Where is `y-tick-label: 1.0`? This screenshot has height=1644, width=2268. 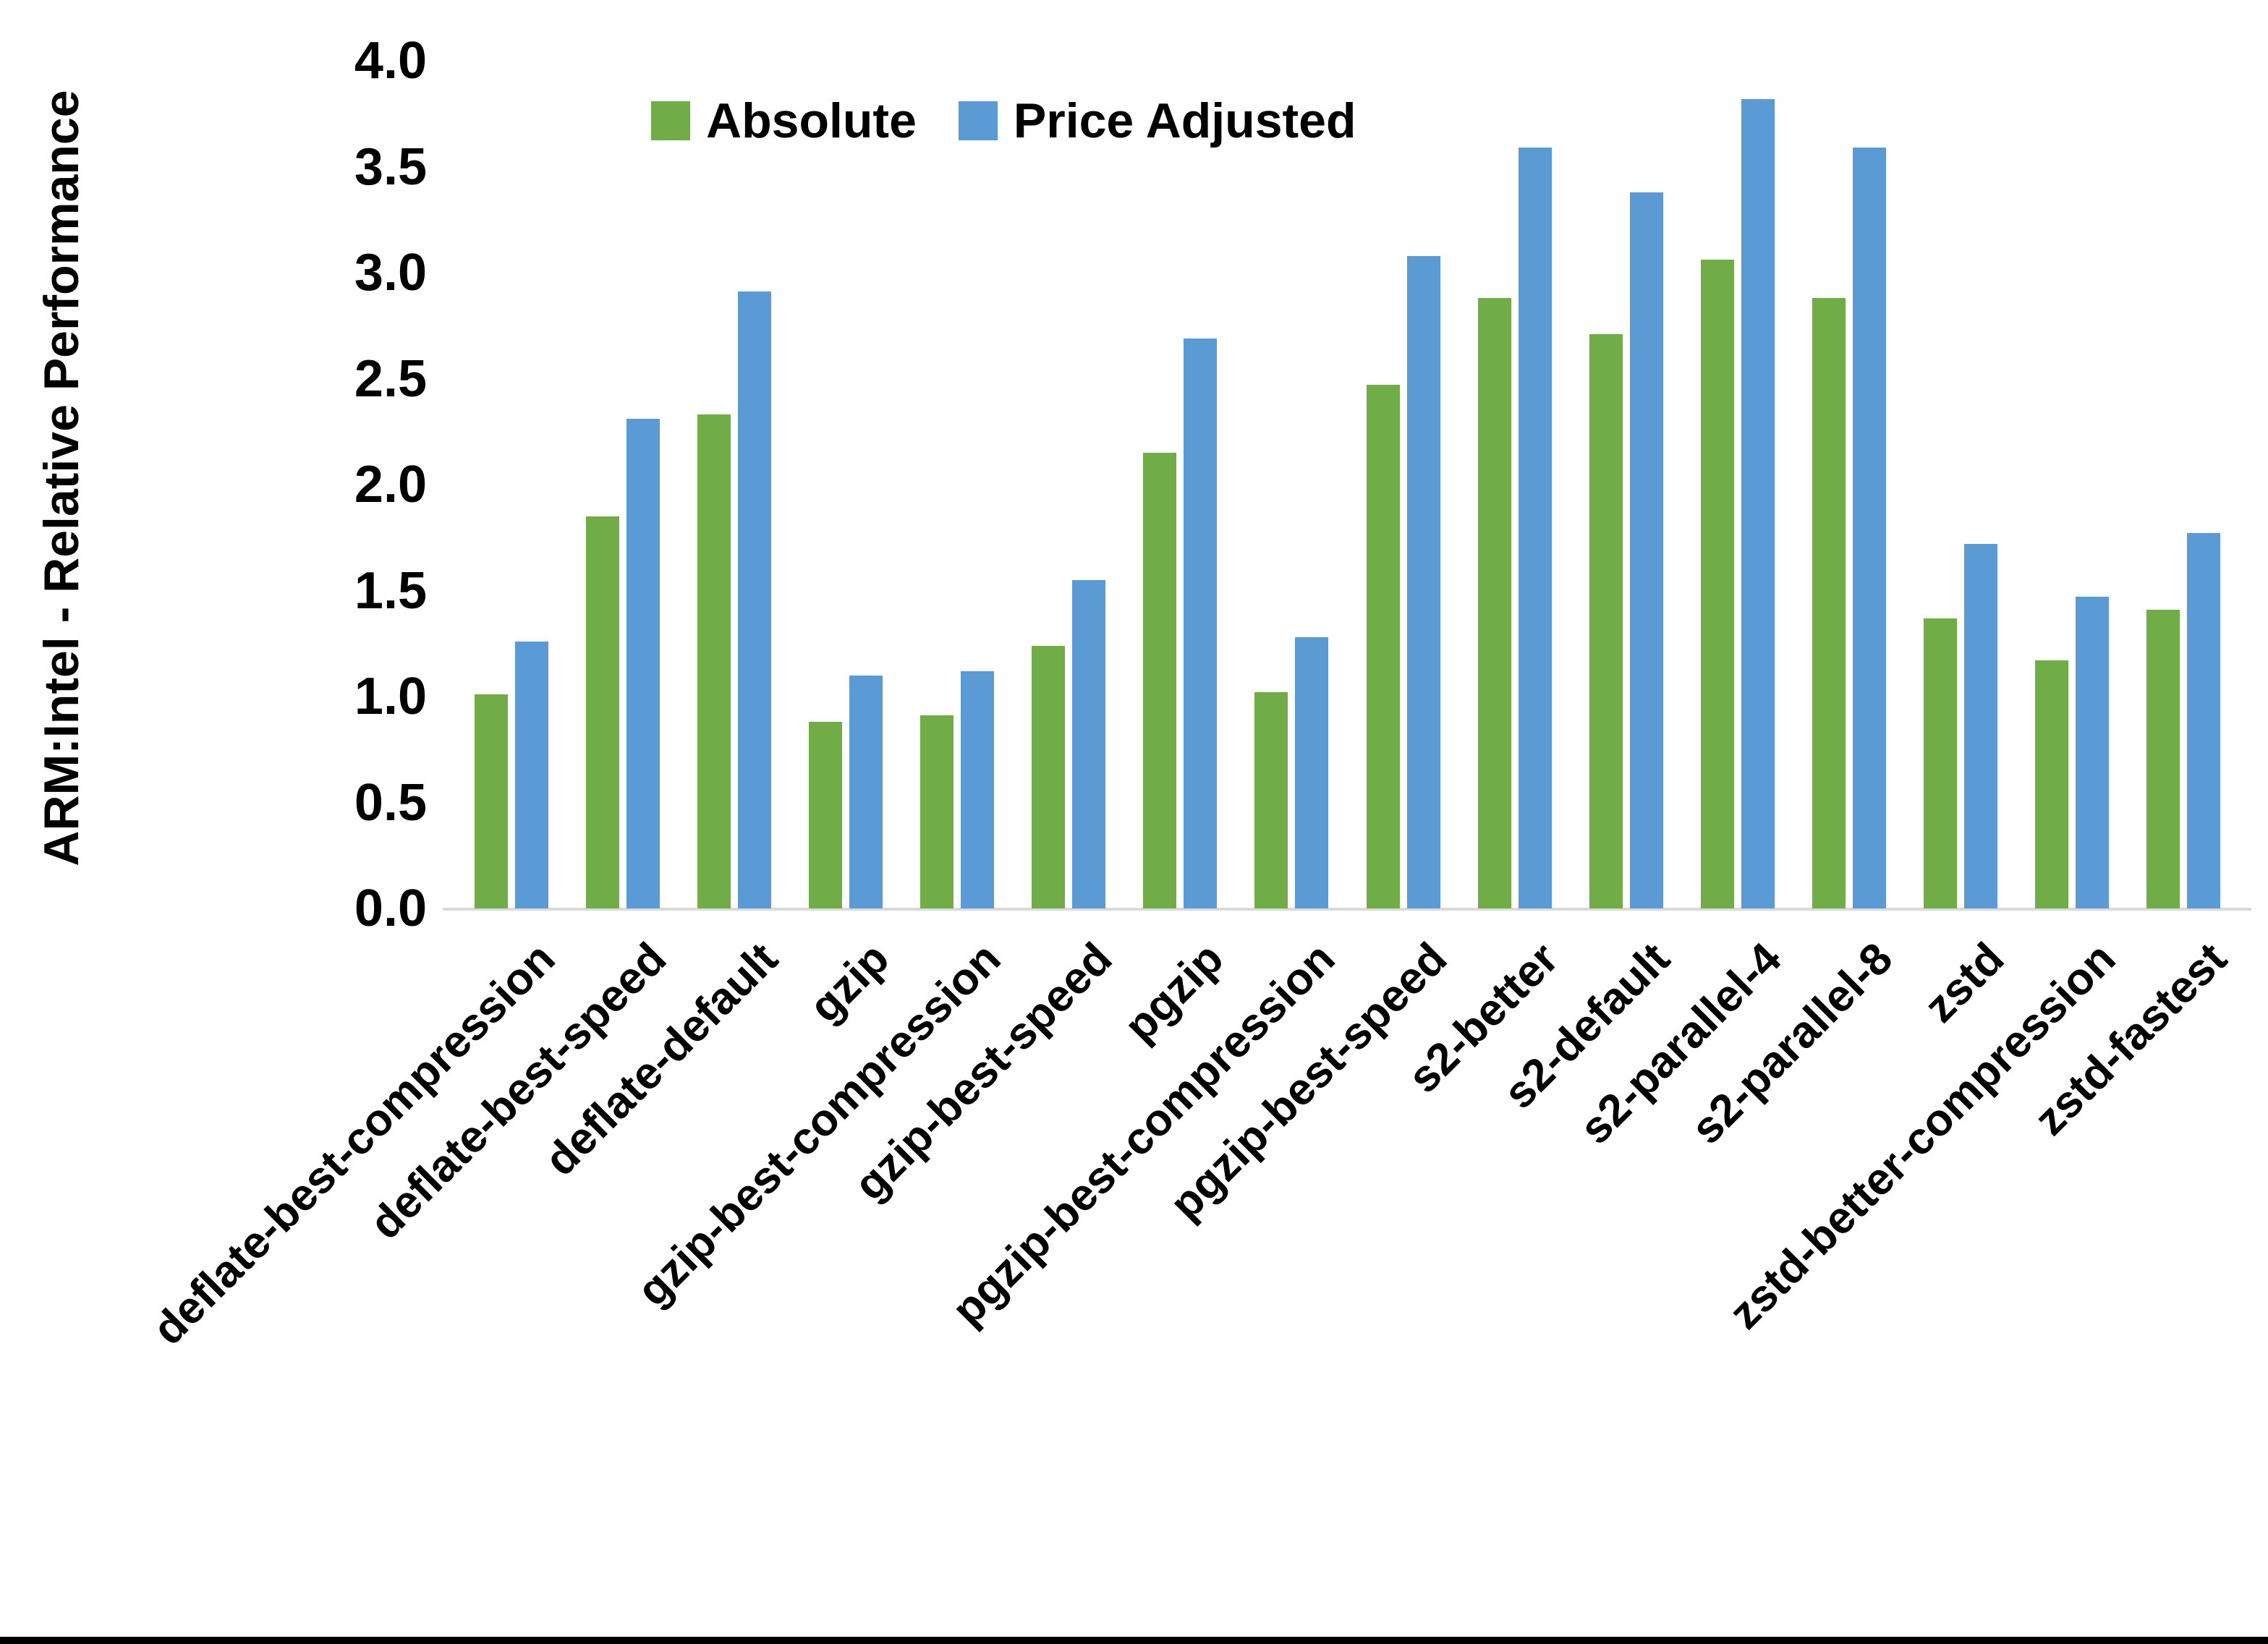 y-tick-label: 1.0 is located at coordinates (390, 696).